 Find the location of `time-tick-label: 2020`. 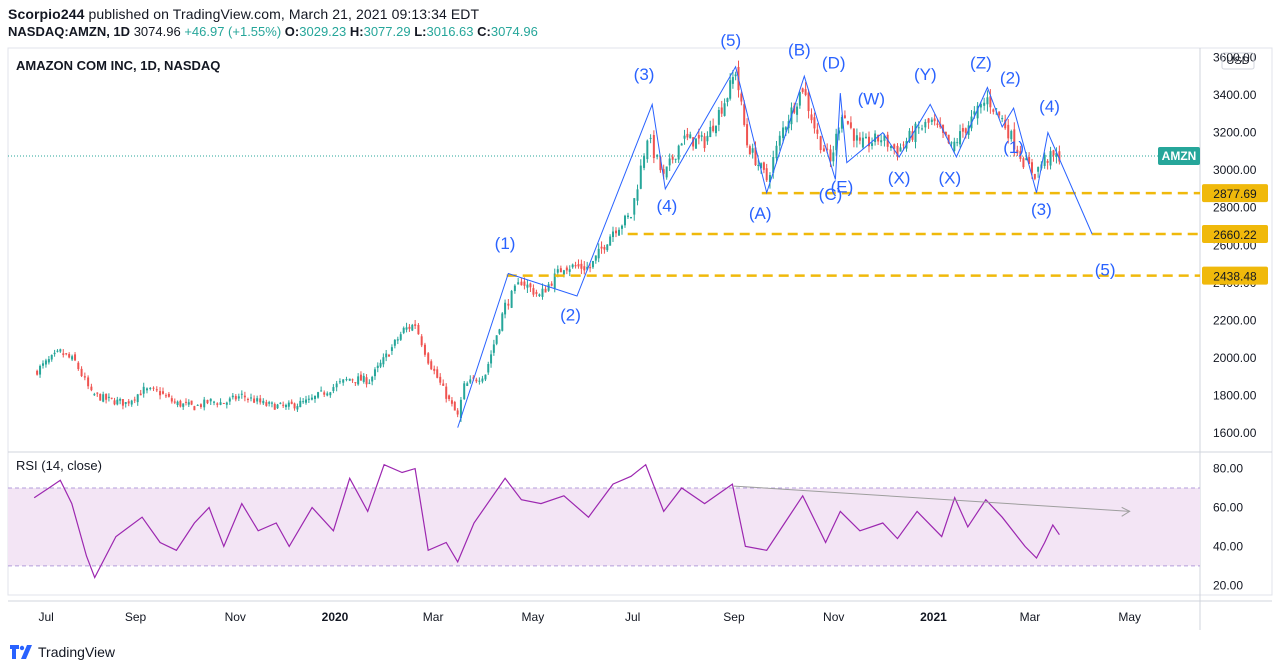

time-tick-label: 2020 is located at coordinates (335, 617).